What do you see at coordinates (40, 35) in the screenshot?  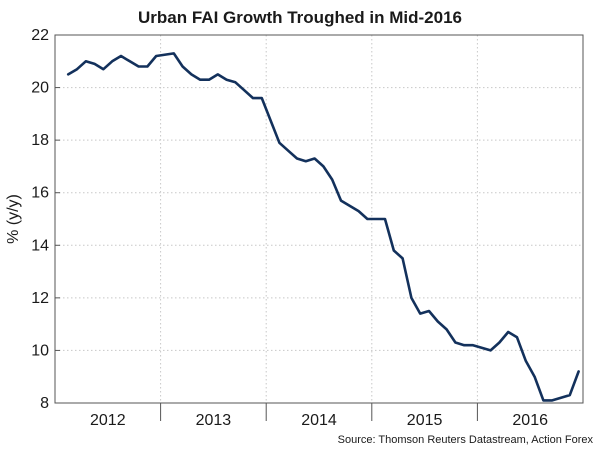 I see `y-tick-label: 22` at bounding box center [40, 35].